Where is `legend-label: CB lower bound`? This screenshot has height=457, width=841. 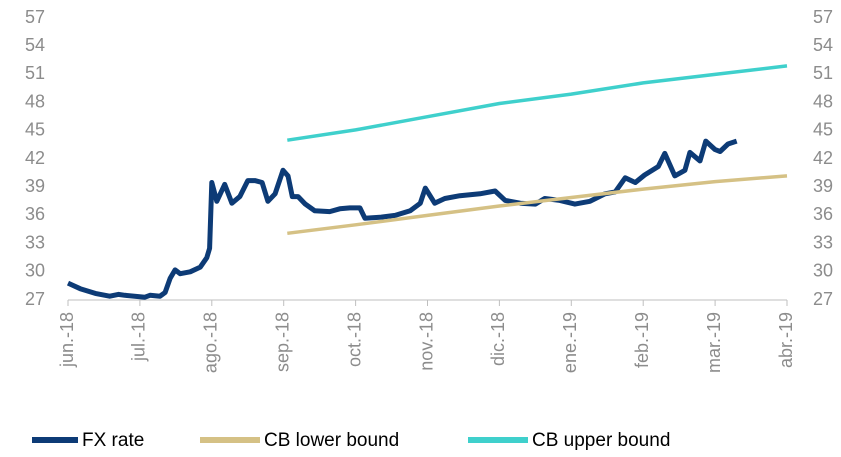 legend-label: CB lower bound is located at coordinates (331, 440).